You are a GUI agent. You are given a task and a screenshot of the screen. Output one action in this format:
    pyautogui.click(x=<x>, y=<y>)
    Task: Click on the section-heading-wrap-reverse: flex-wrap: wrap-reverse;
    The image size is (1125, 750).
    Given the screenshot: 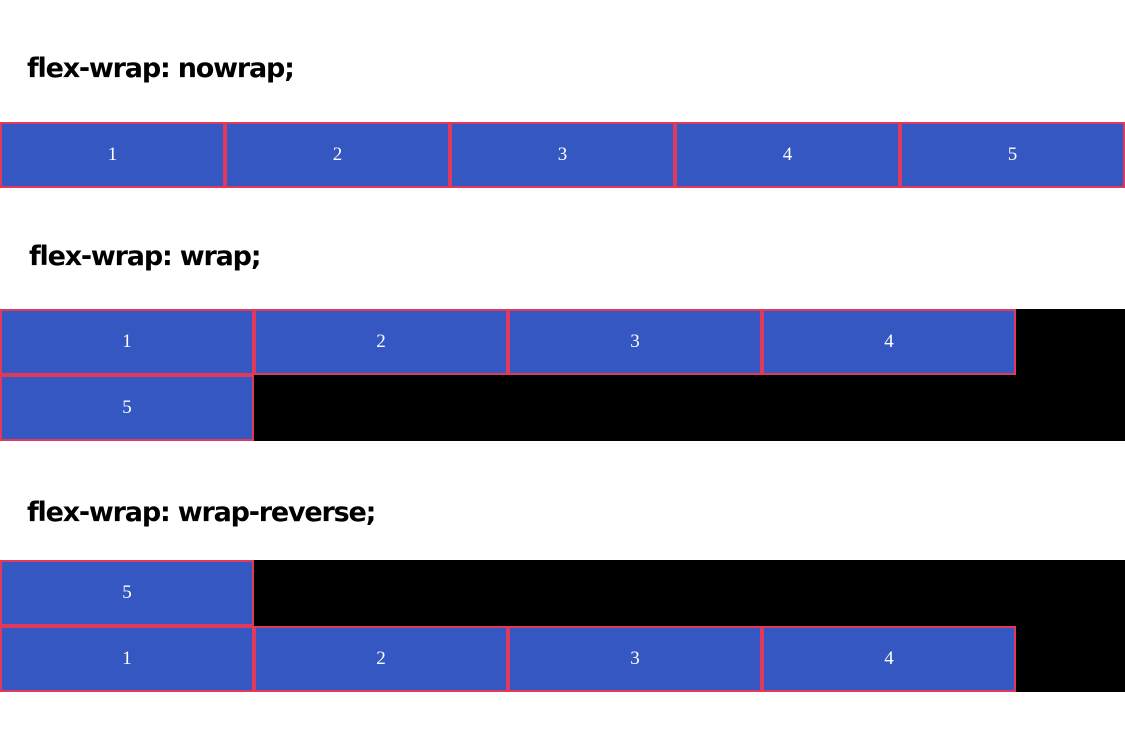 What is the action you would take?
    pyautogui.click(x=201, y=512)
    